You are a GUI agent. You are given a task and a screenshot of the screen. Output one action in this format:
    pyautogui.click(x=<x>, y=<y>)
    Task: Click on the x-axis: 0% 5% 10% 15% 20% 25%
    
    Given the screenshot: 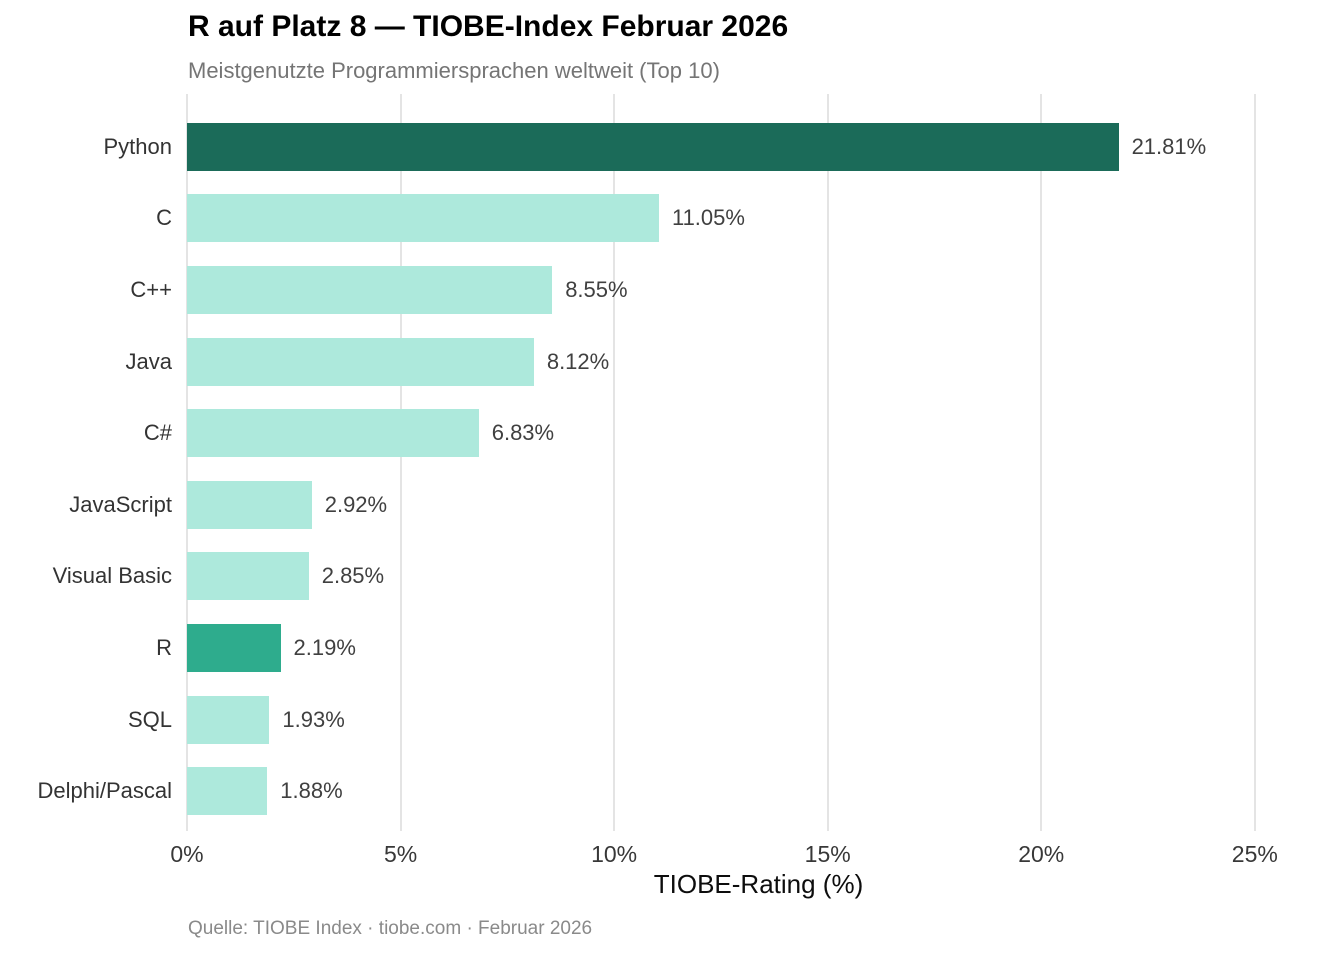 What is the action you would take?
    pyautogui.click(x=672, y=855)
    